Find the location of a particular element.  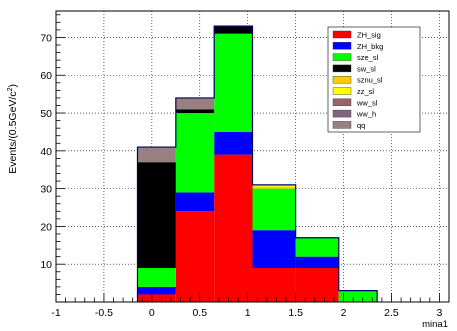

x-tick-label: -1 is located at coordinates (55, 313).